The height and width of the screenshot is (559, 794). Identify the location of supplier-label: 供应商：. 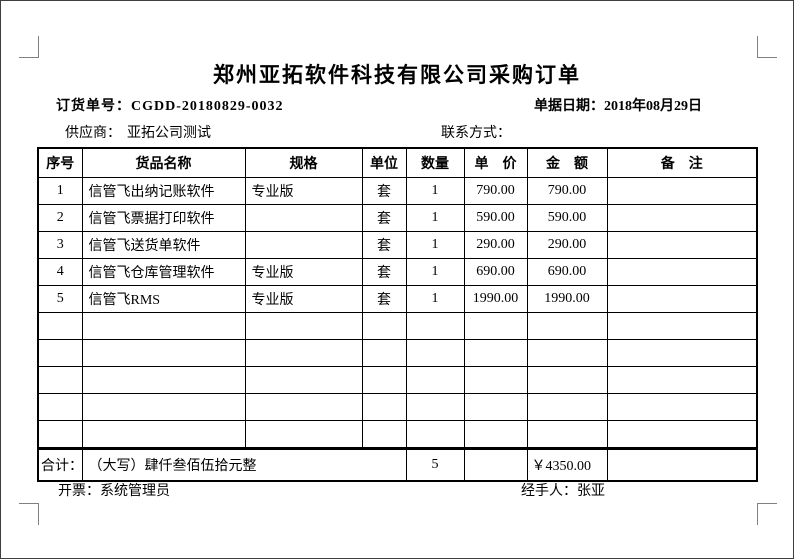
(93, 133).